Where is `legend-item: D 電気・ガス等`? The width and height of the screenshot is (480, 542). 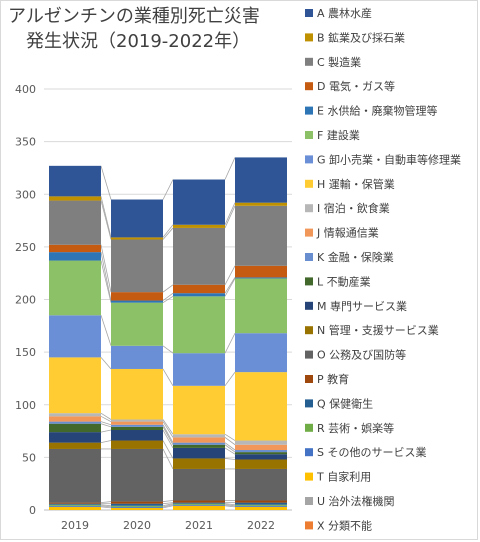
legend-item: D 電気・ガス等 is located at coordinates (350, 86).